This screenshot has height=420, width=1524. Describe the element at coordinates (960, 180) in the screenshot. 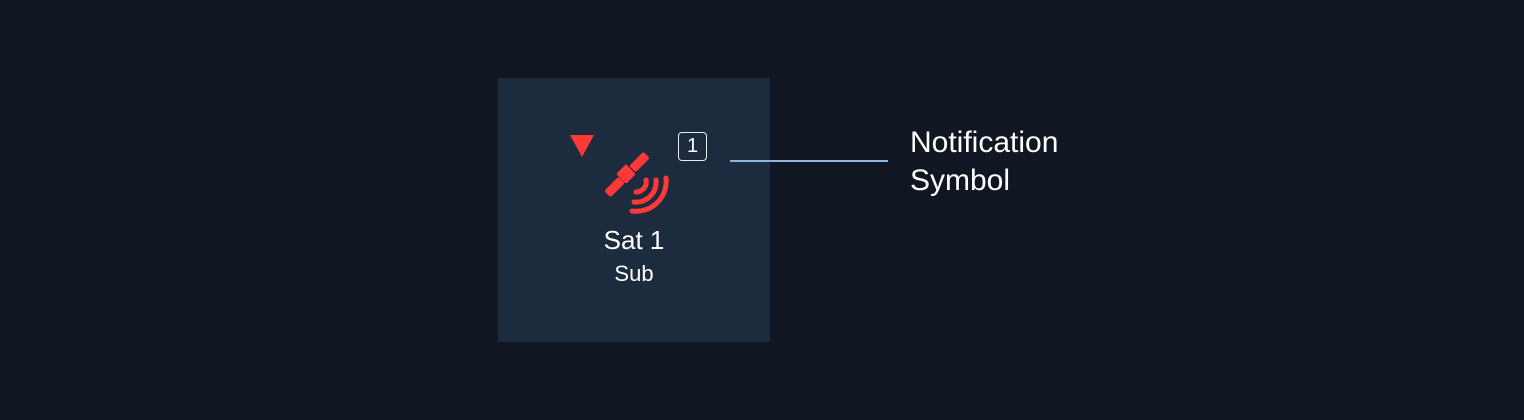

I see `callout-line-2: Symbol` at that location.